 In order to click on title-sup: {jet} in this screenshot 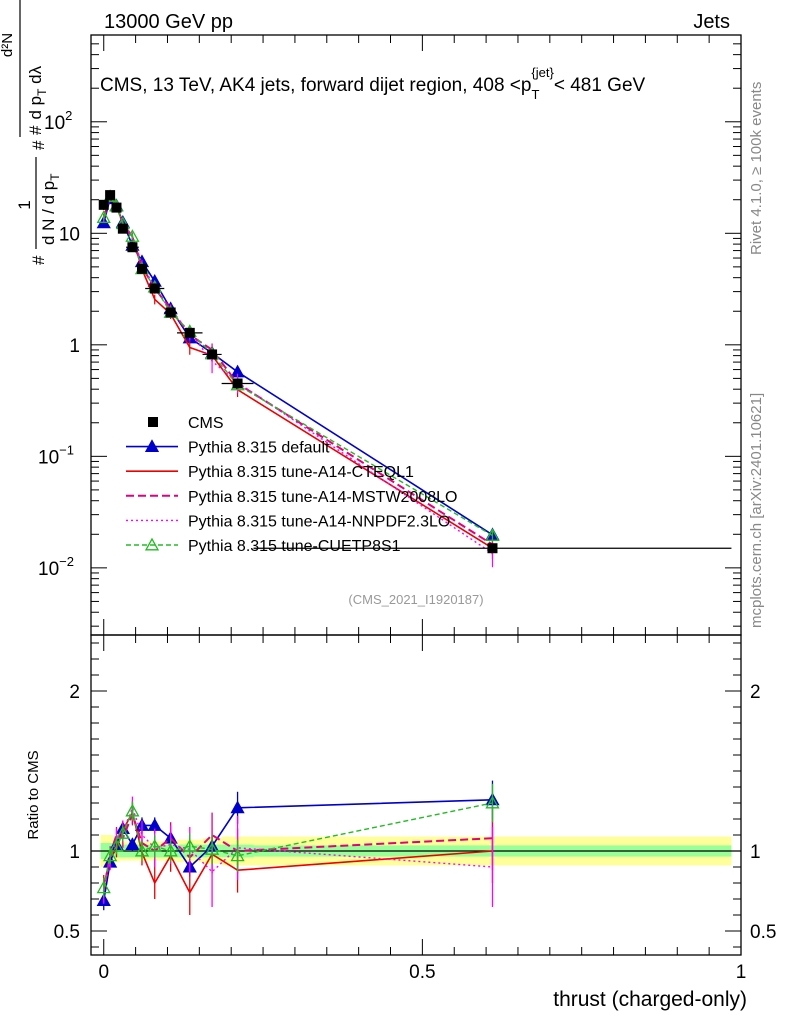, I will do `click(542, 72)`.